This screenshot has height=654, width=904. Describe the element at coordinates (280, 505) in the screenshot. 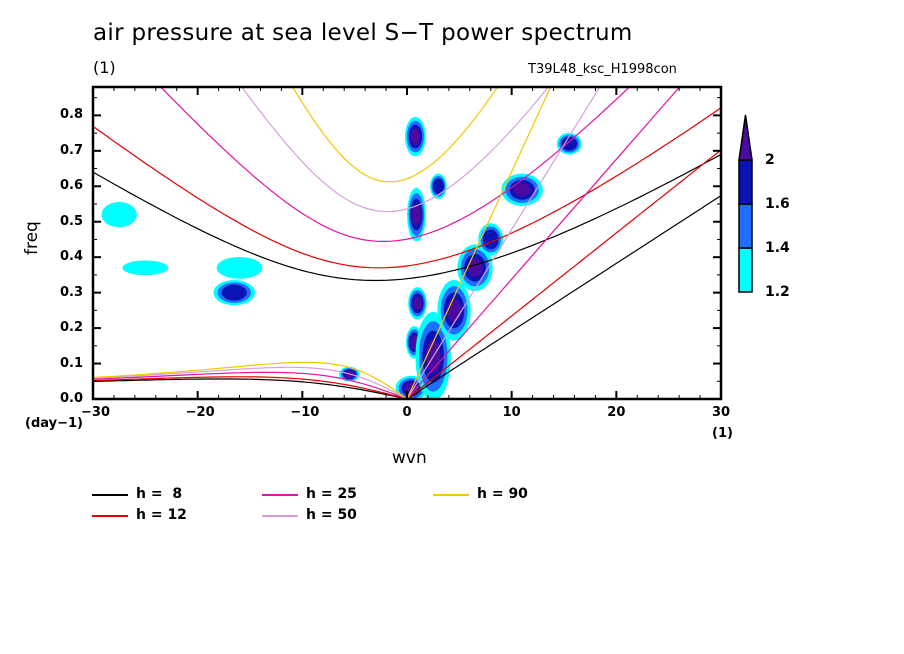

I see `legend-lines` at that location.